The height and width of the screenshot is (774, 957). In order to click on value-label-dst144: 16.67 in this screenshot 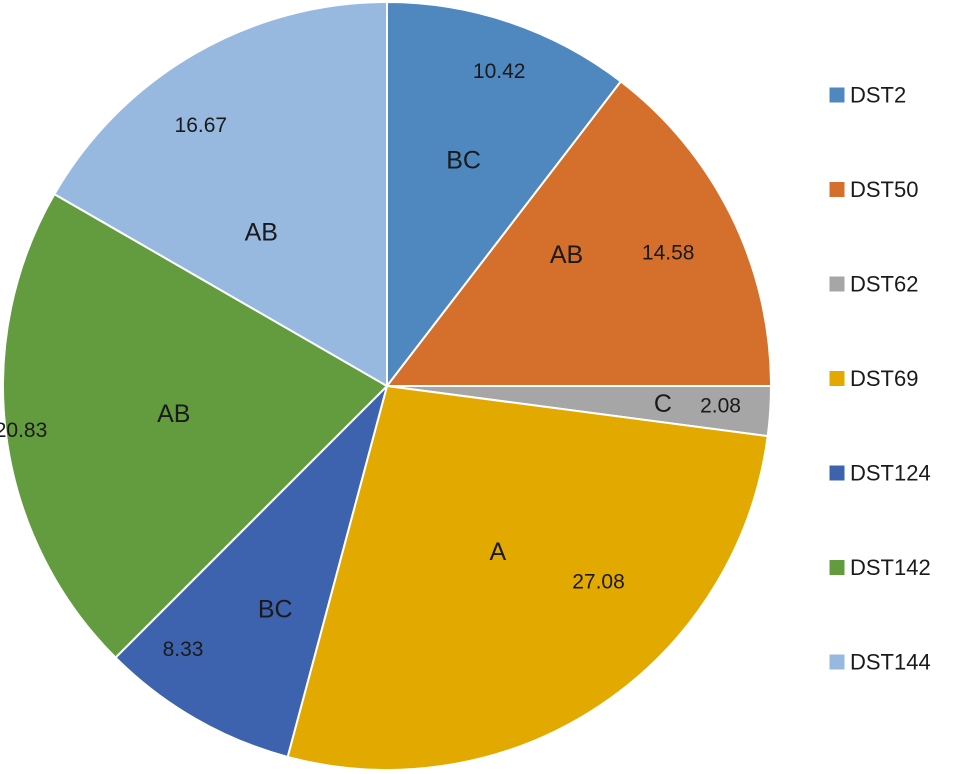, I will do `click(201, 125)`.